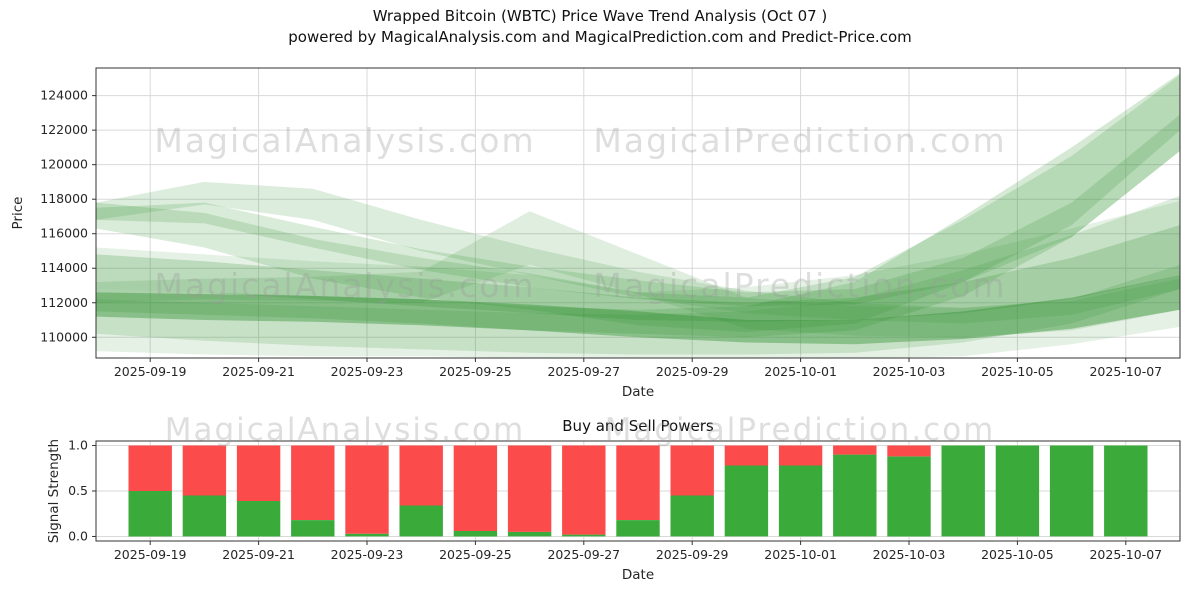 The image size is (1200, 600). What do you see at coordinates (78, 445) in the screenshot?
I see `y-tick-label: 1.0` at bounding box center [78, 445].